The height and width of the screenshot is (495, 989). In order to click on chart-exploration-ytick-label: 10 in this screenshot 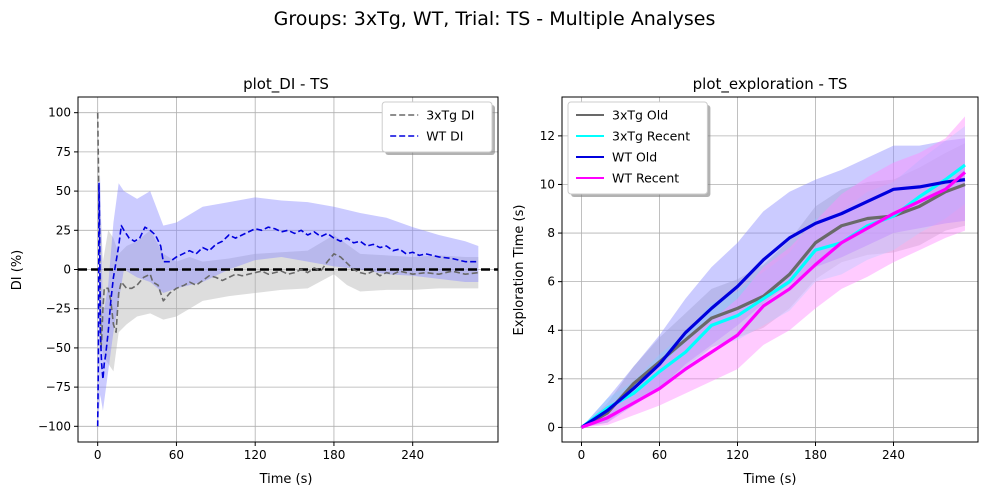, I will do `click(547, 184)`.